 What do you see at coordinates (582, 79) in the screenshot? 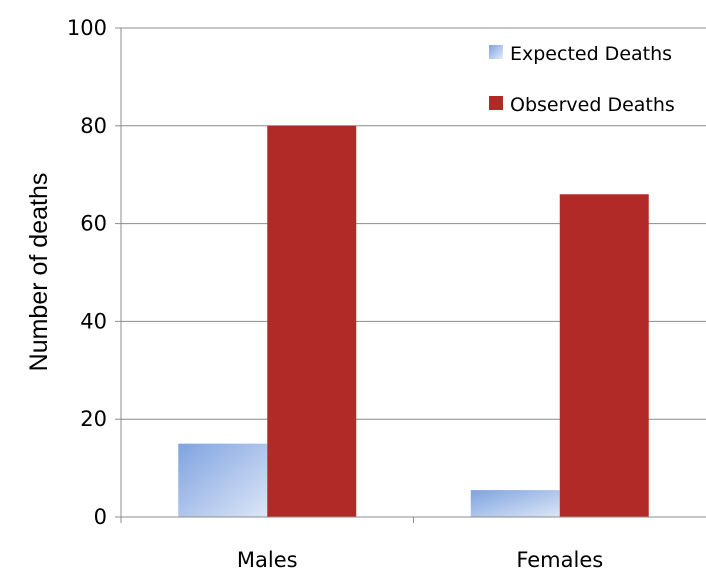
I see `legend: Expected Deaths Observed Deaths` at bounding box center [582, 79].